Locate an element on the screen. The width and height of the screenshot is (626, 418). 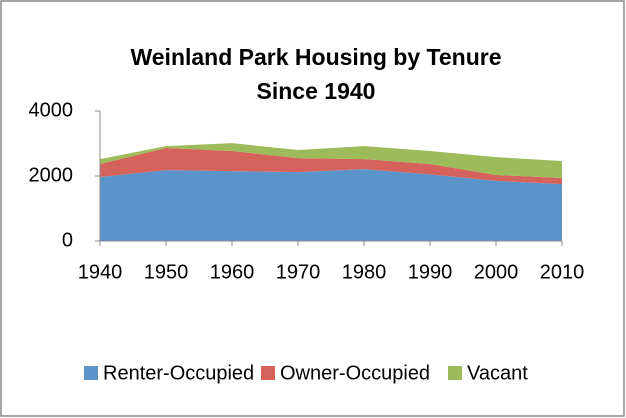
y-tick-label: 2000 is located at coordinates (51, 175).